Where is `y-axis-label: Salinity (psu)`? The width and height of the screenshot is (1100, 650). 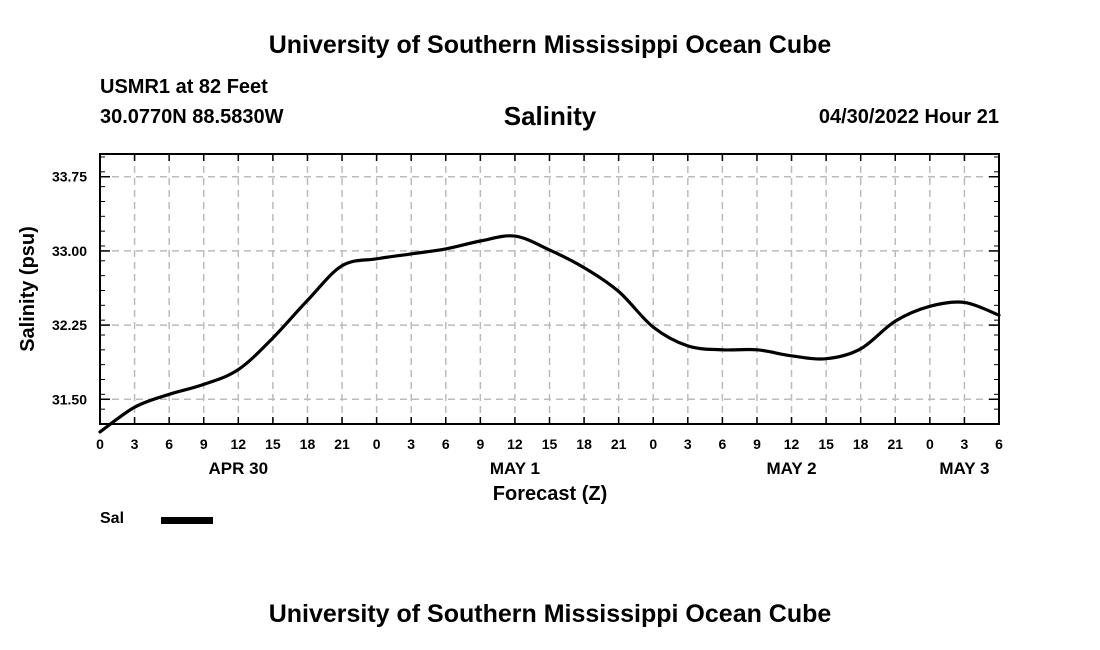 y-axis-label: Salinity (psu) is located at coordinates (28, 289).